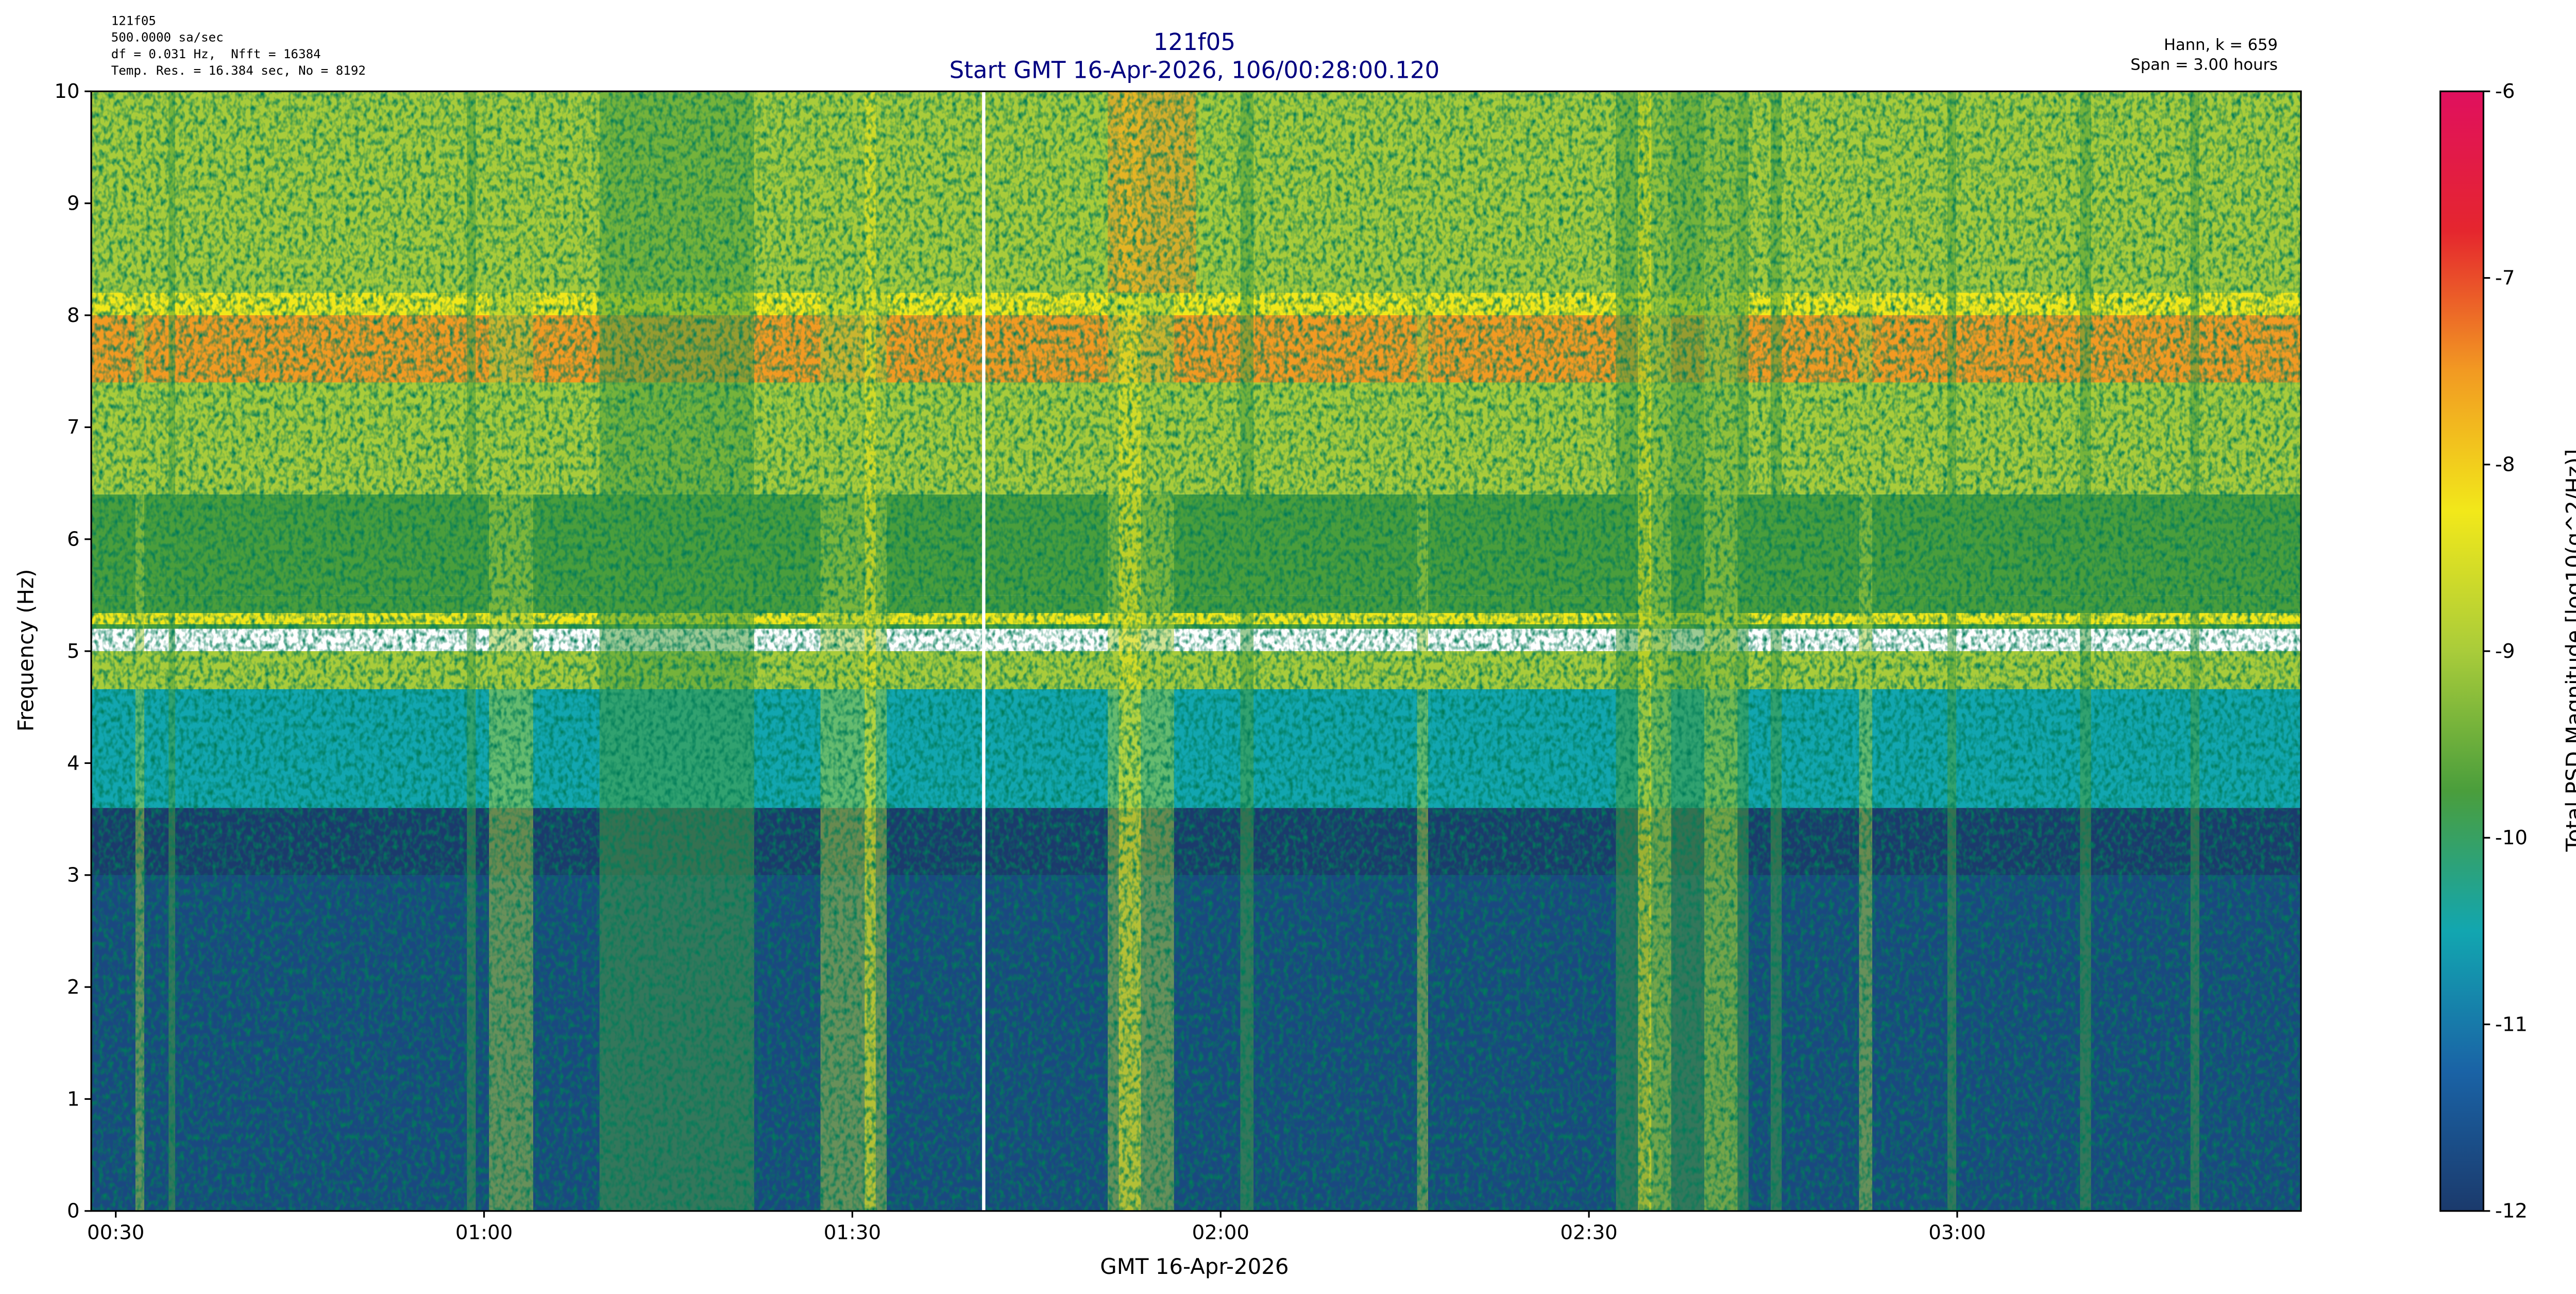 The height and width of the screenshot is (1294, 2576). I want to click on info-text: 121f05, so click(133, 20).